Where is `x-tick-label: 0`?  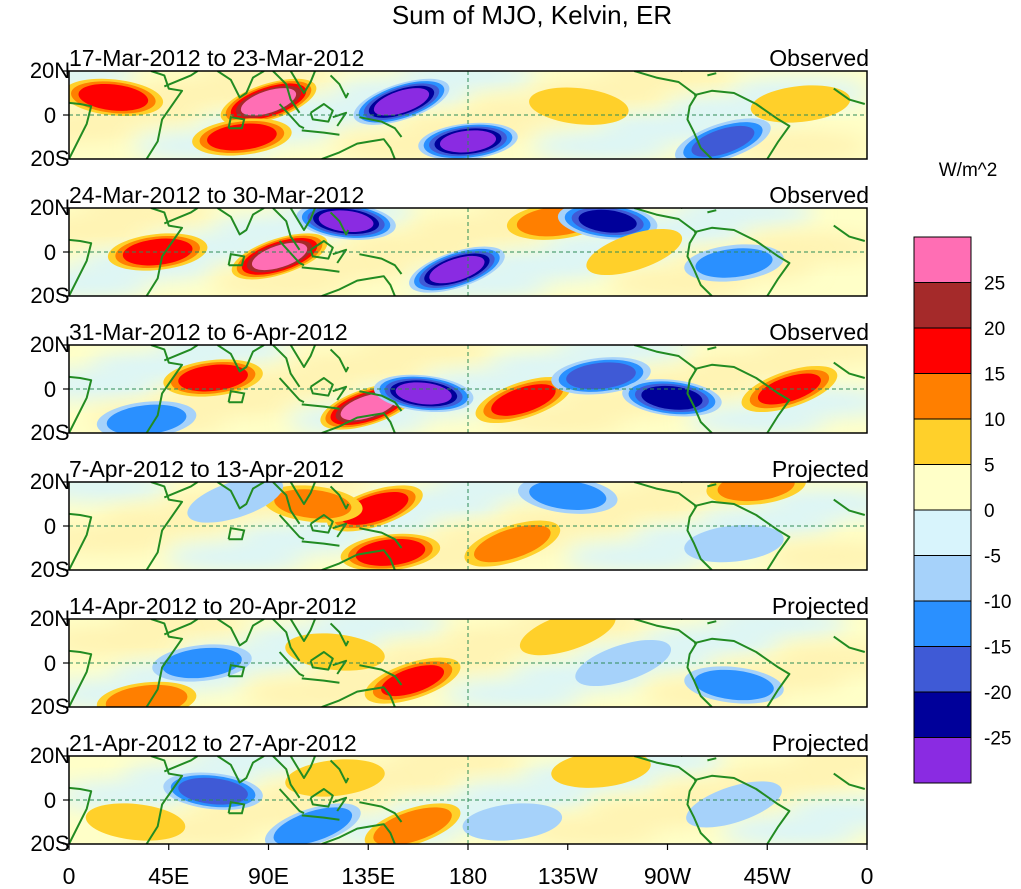 x-tick-label: 0 is located at coordinates (867, 876).